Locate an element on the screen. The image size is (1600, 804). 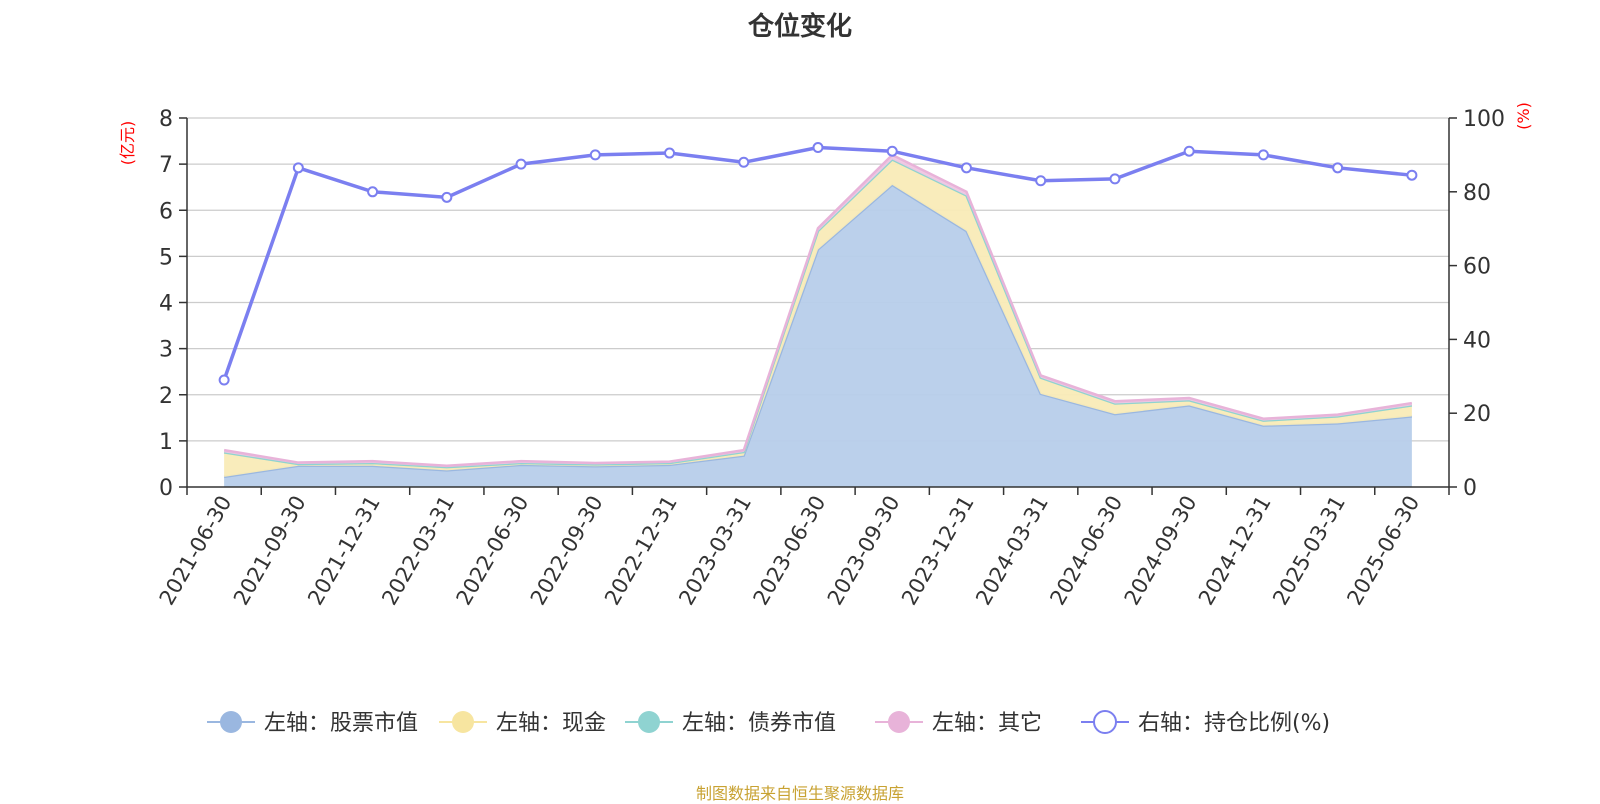
left-axis-tick-label: 5 is located at coordinates (166, 257).